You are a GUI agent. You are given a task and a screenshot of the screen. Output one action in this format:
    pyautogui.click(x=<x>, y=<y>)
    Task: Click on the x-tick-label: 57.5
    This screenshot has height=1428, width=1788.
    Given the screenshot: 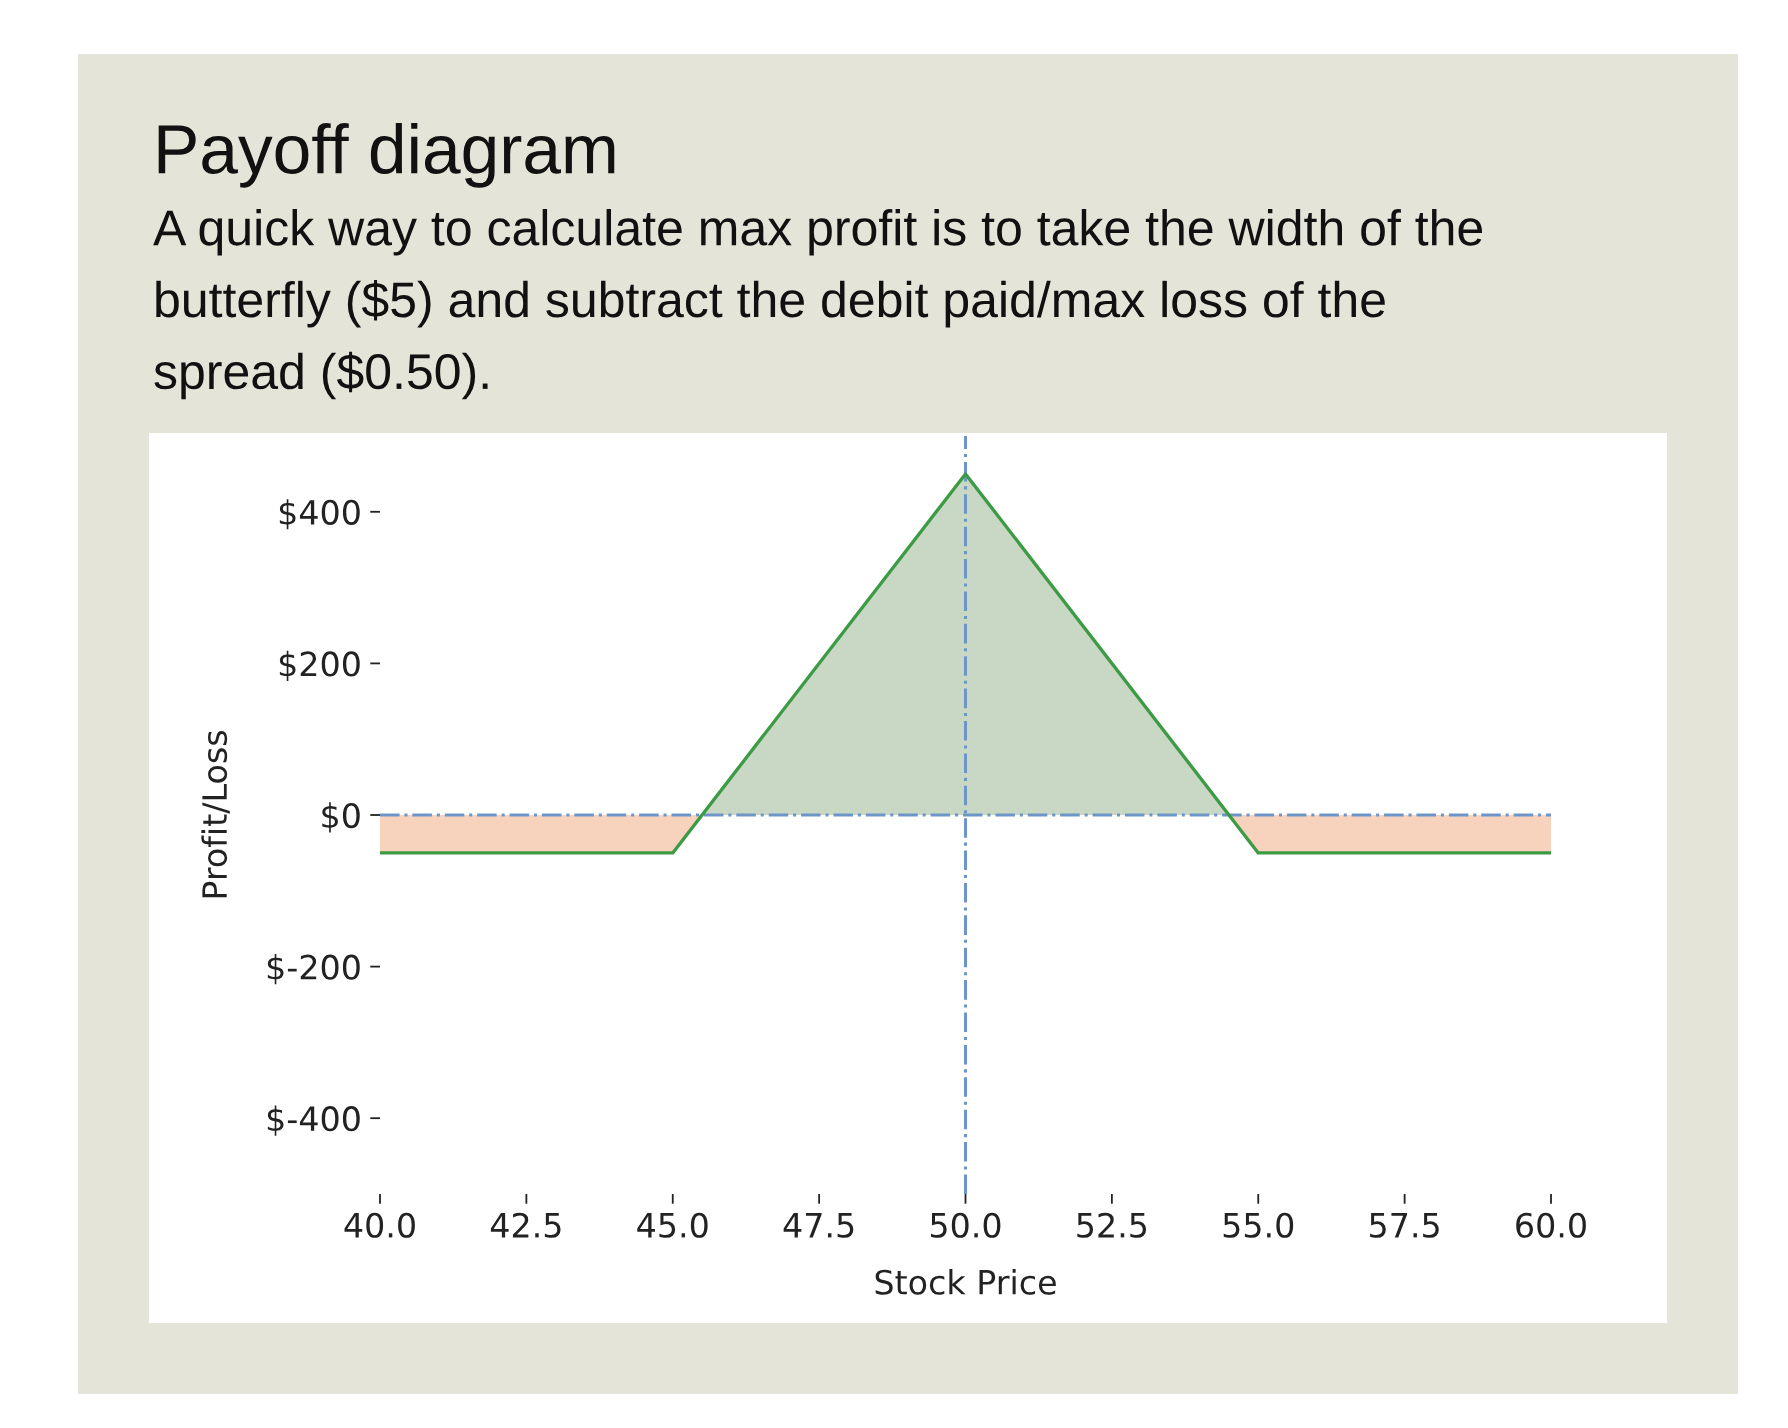 What is the action you would take?
    pyautogui.click(x=1404, y=1225)
    